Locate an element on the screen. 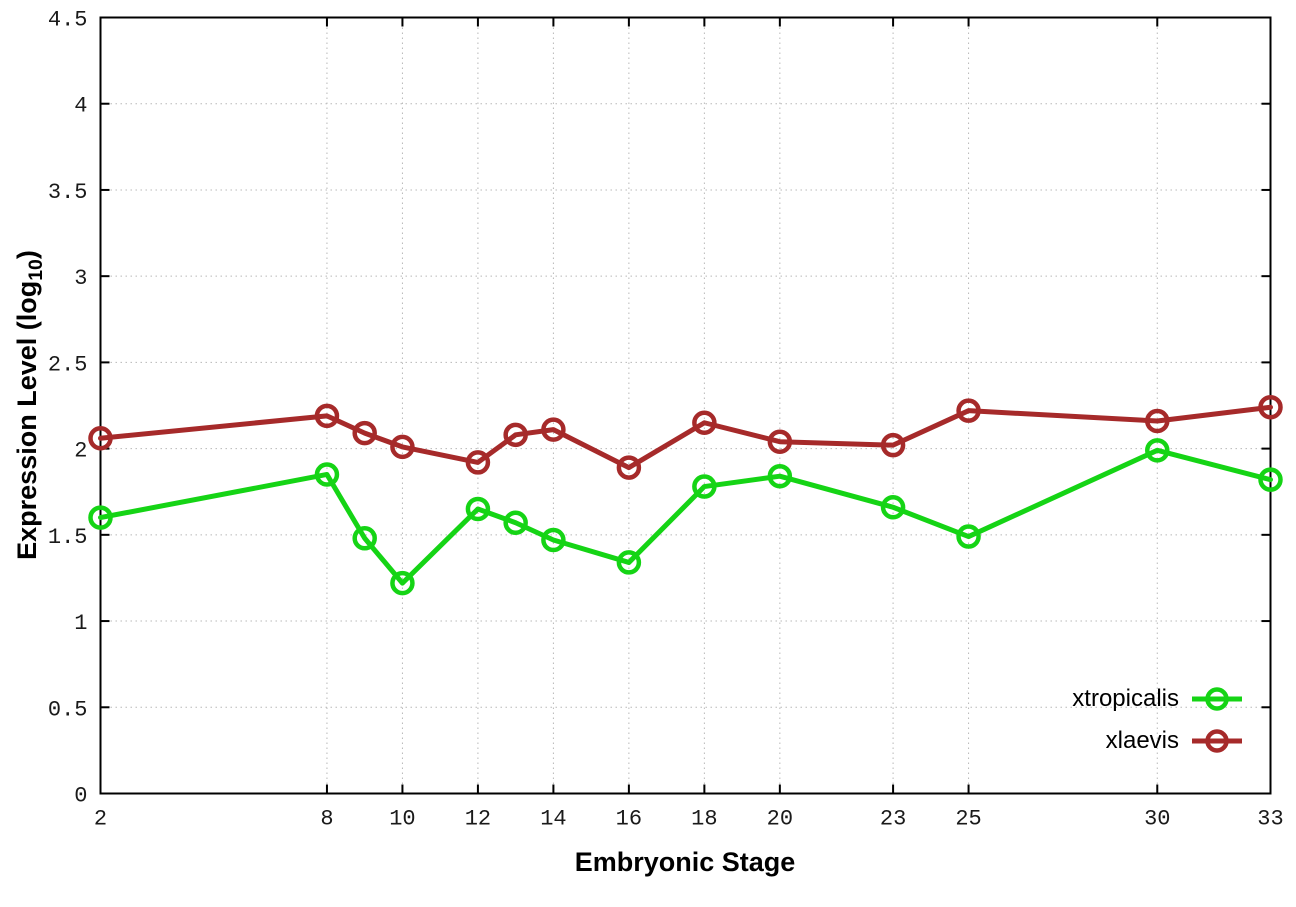 Image resolution: width=1296 pixels, height=907 pixels. legend-marker-xlaevis-icon is located at coordinates (1217, 741).